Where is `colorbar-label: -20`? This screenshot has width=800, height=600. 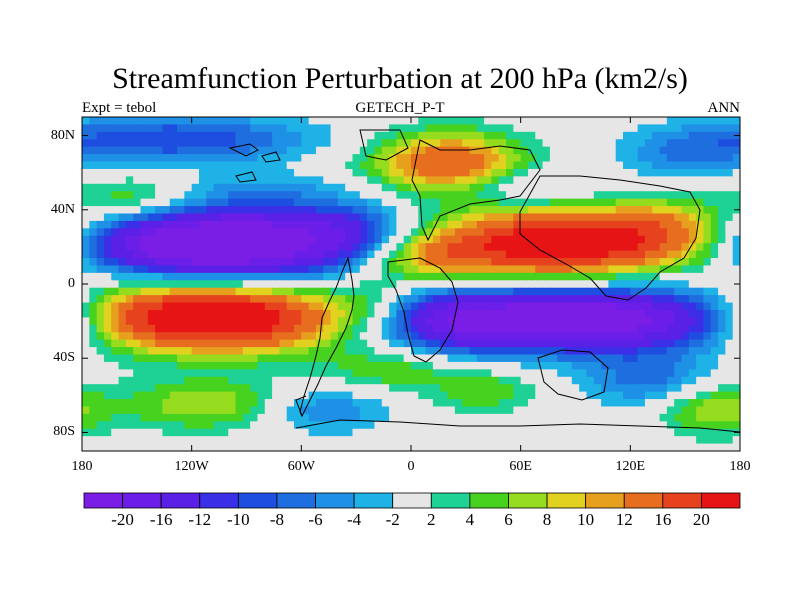 colorbar-label: -20 is located at coordinates (122, 519).